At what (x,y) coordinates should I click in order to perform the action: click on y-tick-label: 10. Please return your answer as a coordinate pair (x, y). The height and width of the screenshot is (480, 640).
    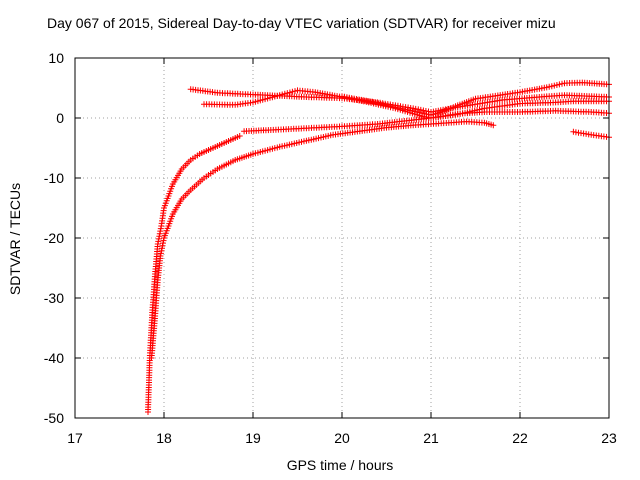
    Looking at the image, I should click on (56, 58).